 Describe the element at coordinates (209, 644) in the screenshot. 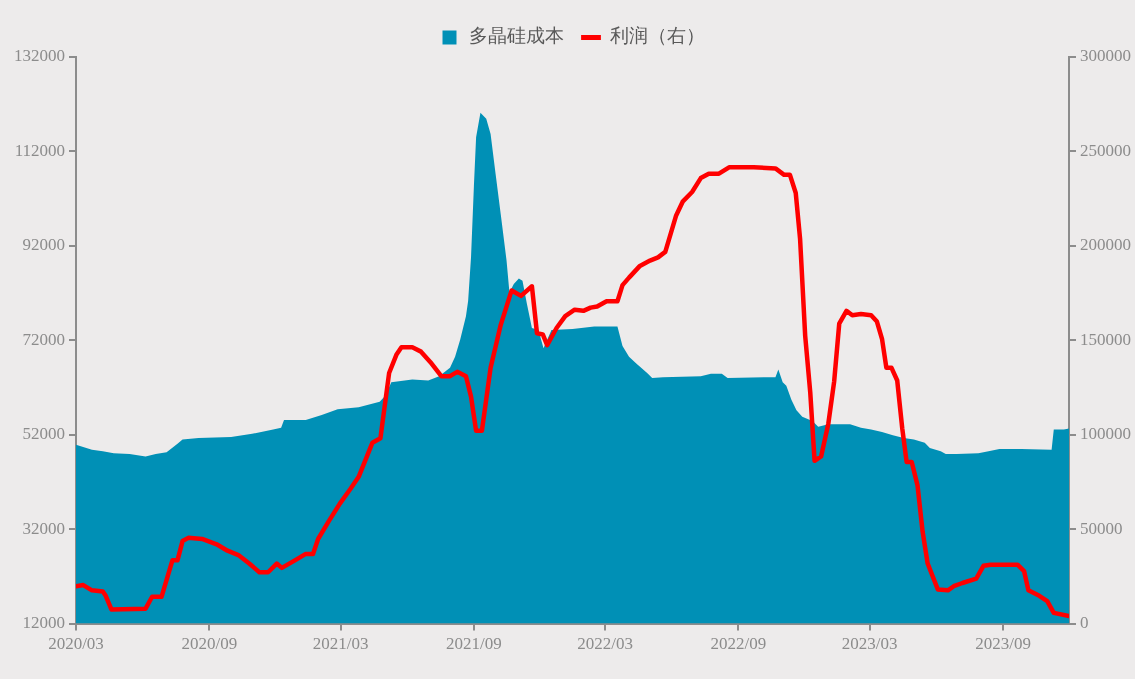

I see `x-tick-label: 2020/09` at that location.